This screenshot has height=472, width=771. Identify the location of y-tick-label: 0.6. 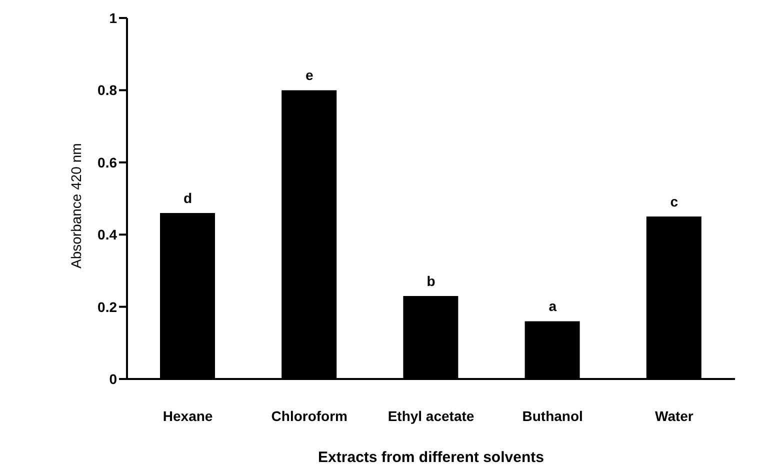
(108, 162).